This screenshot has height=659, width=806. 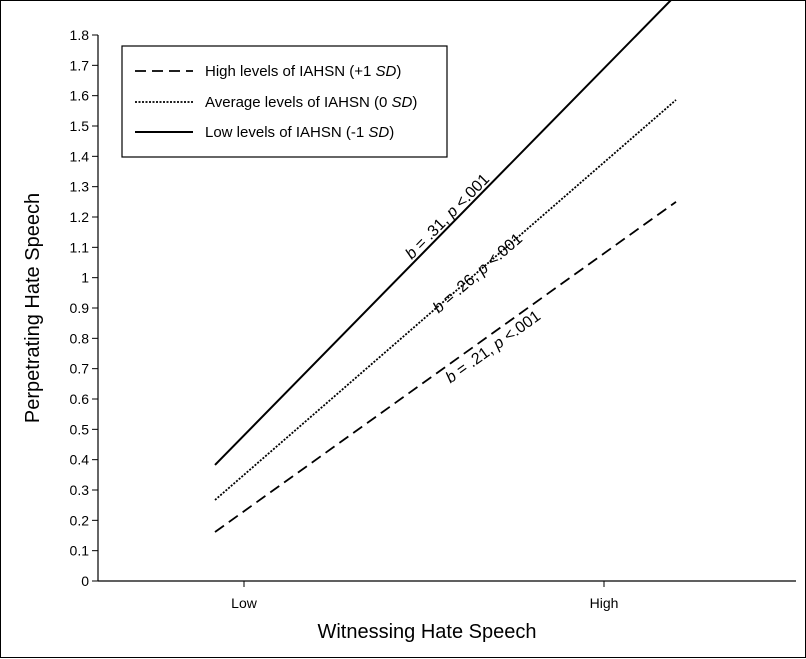 What do you see at coordinates (80, 399) in the screenshot?
I see `y-tick-label: 0.6` at bounding box center [80, 399].